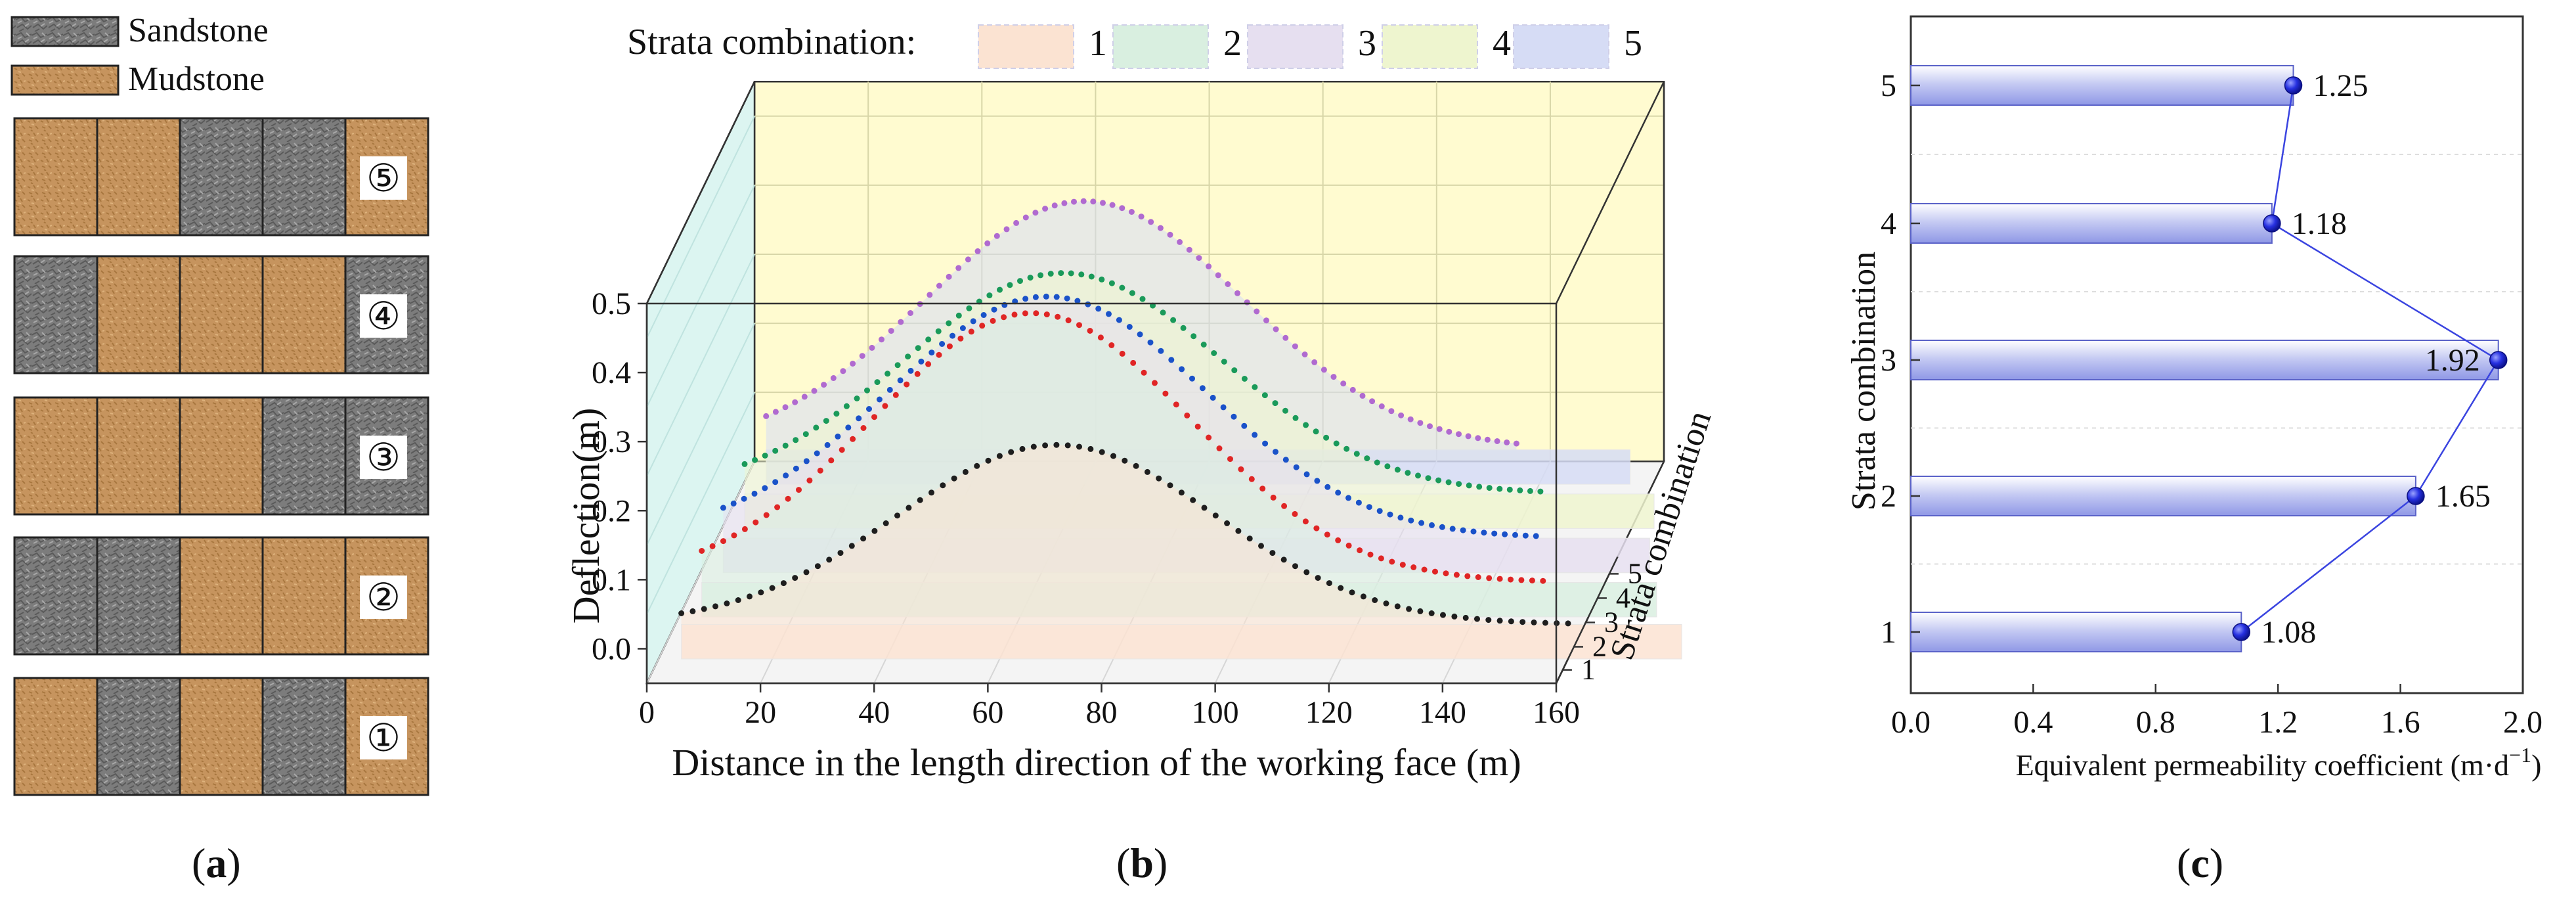 Image resolution: width=2576 pixels, height=904 pixels. What do you see at coordinates (383, 457) in the screenshot?
I see `strata-column-label: ③` at bounding box center [383, 457].